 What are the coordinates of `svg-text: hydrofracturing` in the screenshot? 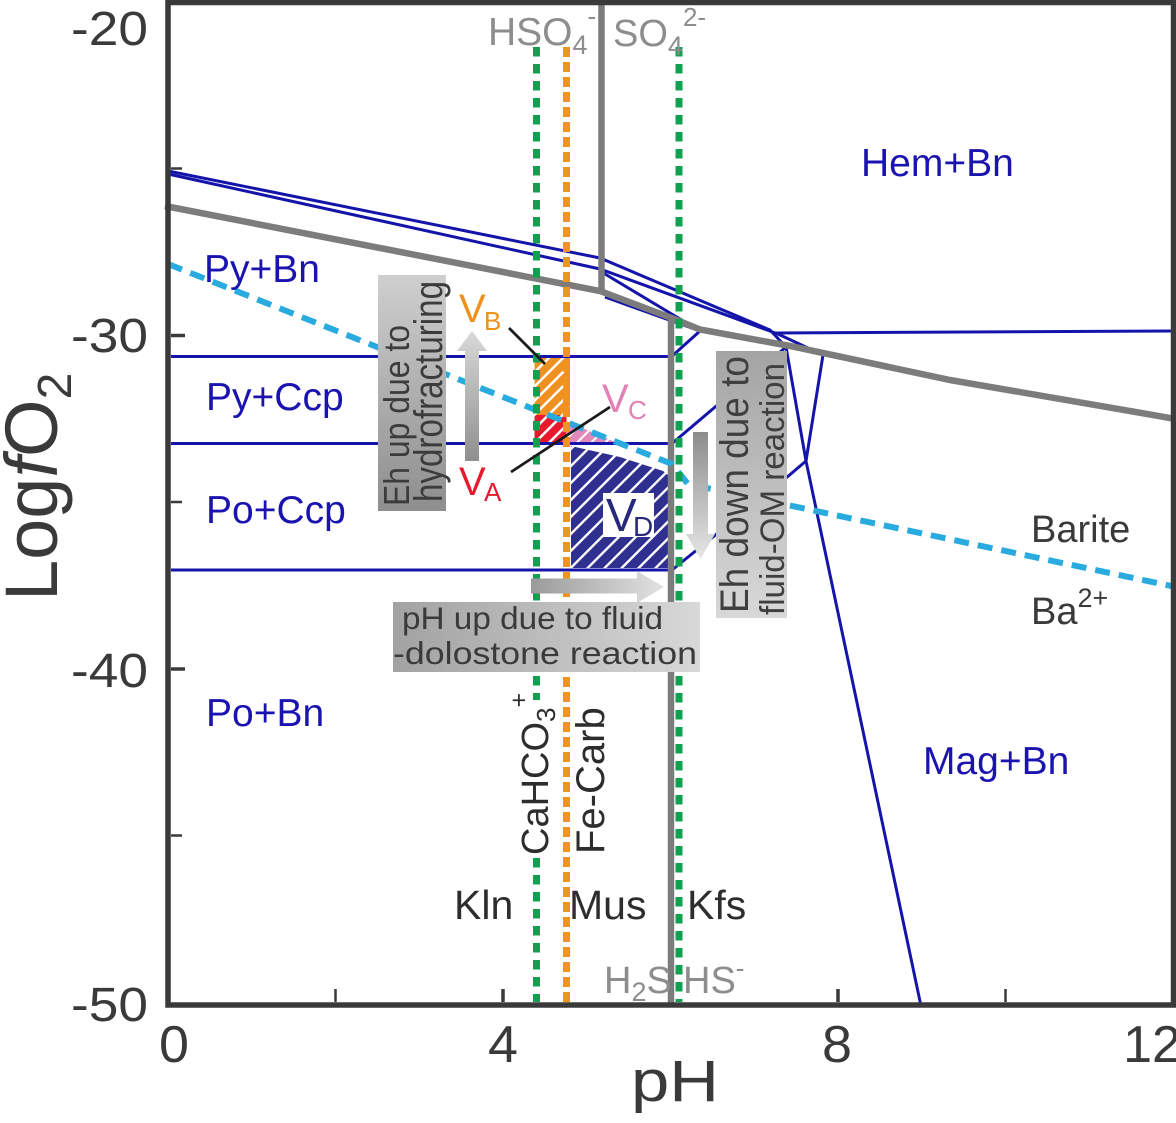 It's located at (429, 391).